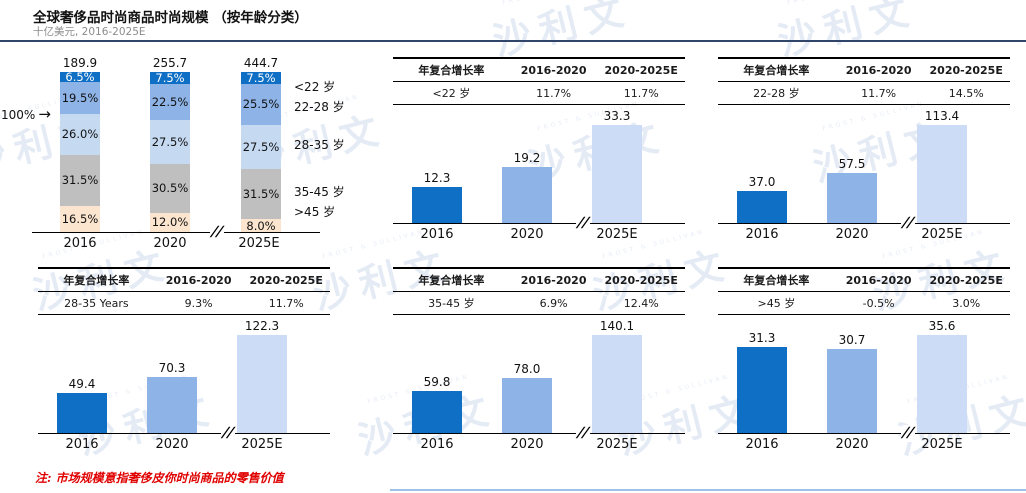  I want to click on bar-group-2025E: 113.4, so click(942, 166).